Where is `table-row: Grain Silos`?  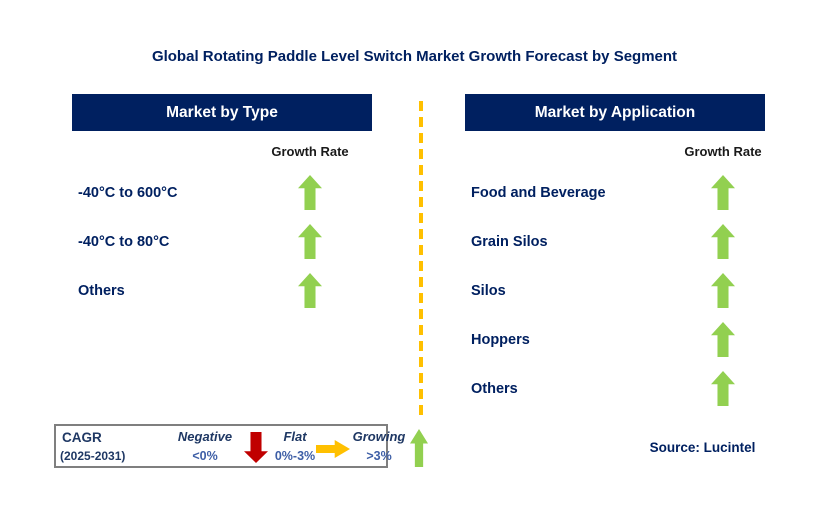
table-row: Grain Silos is located at coordinates (615, 241).